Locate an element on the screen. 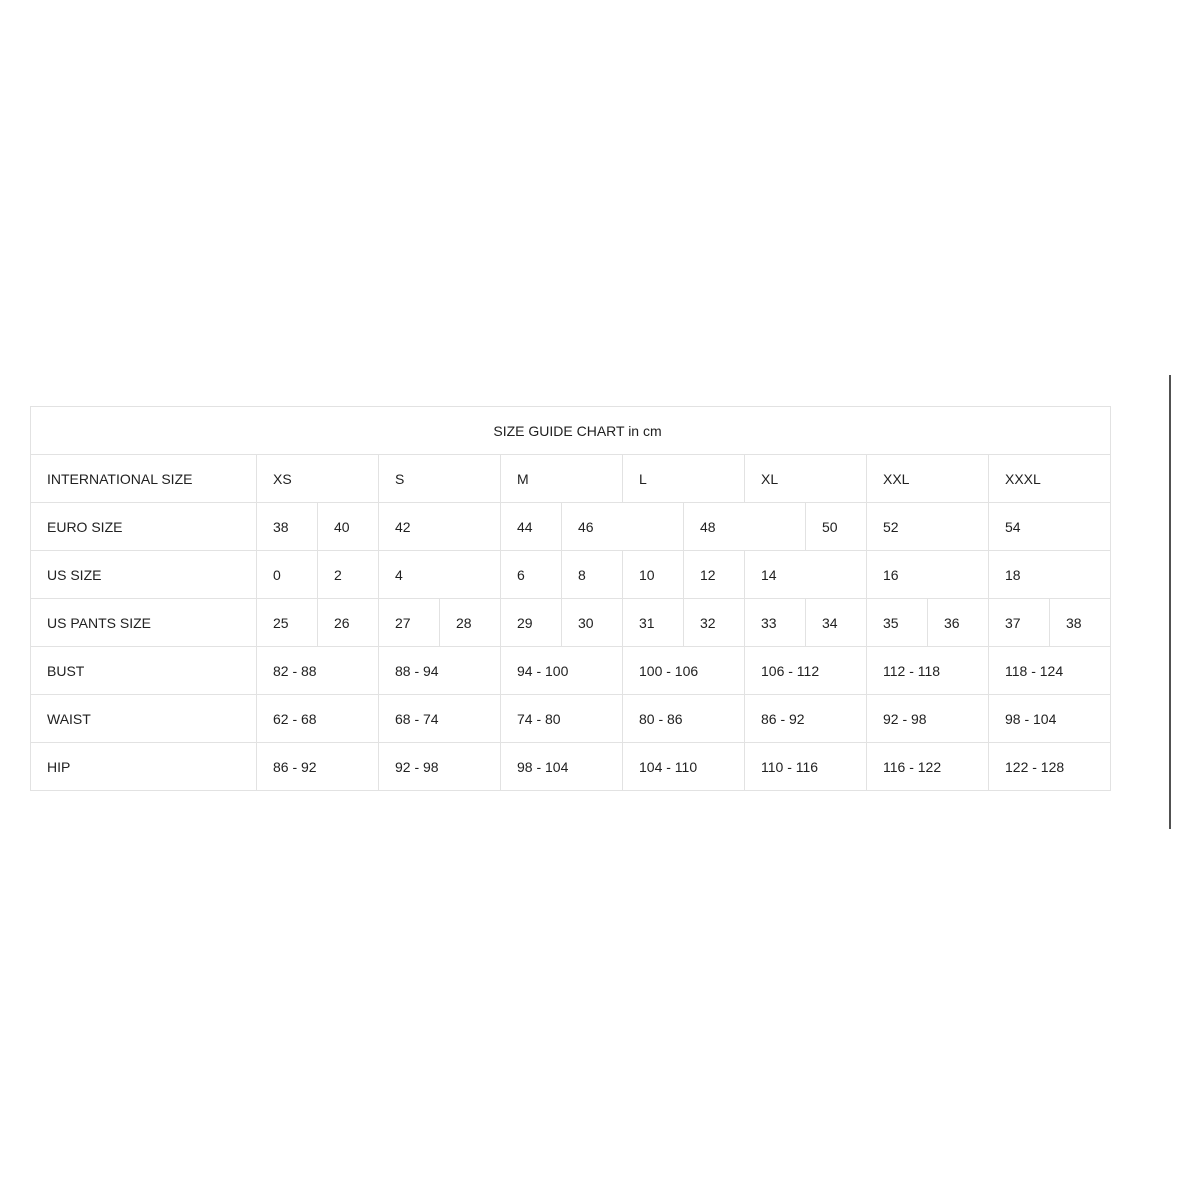 The height and width of the screenshot is (1200, 1200). size-value-cell: XXXL is located at coordinates (1049, 478).